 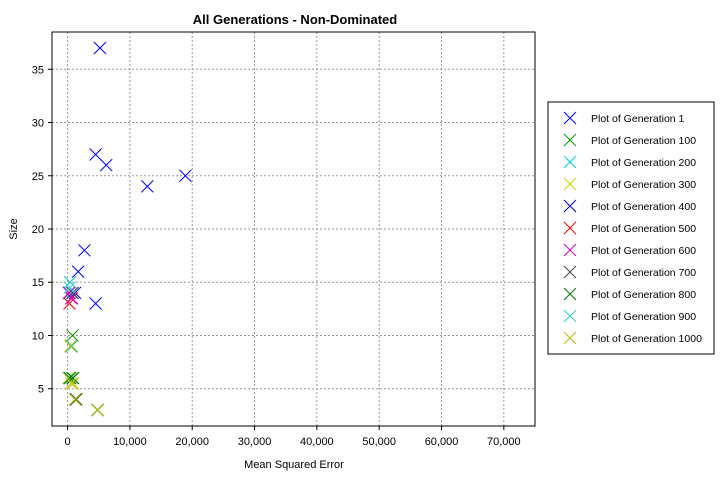 What do you see at coordinates (379, 442) in the screenshot?
I see `x-tick-label: 50,000` at bounding box center [379, 442].